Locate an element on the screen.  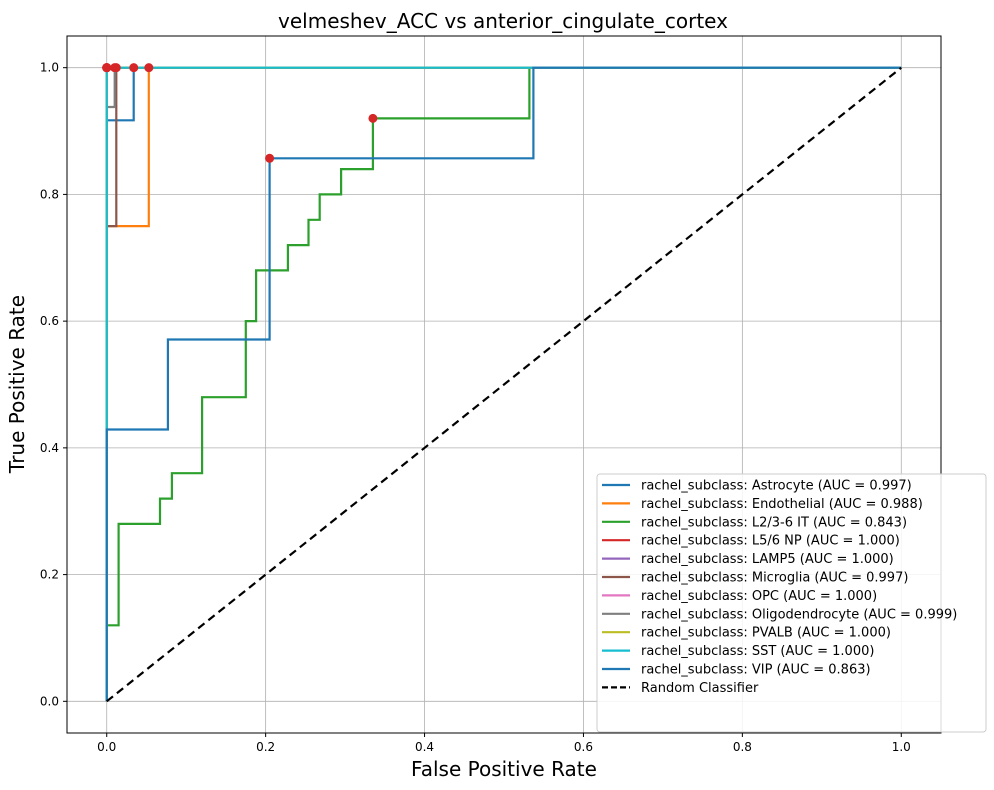
legend-label: rachel_subclass: L5/6 NP (AUC = 1.000) is located at coordinates (770, 541).